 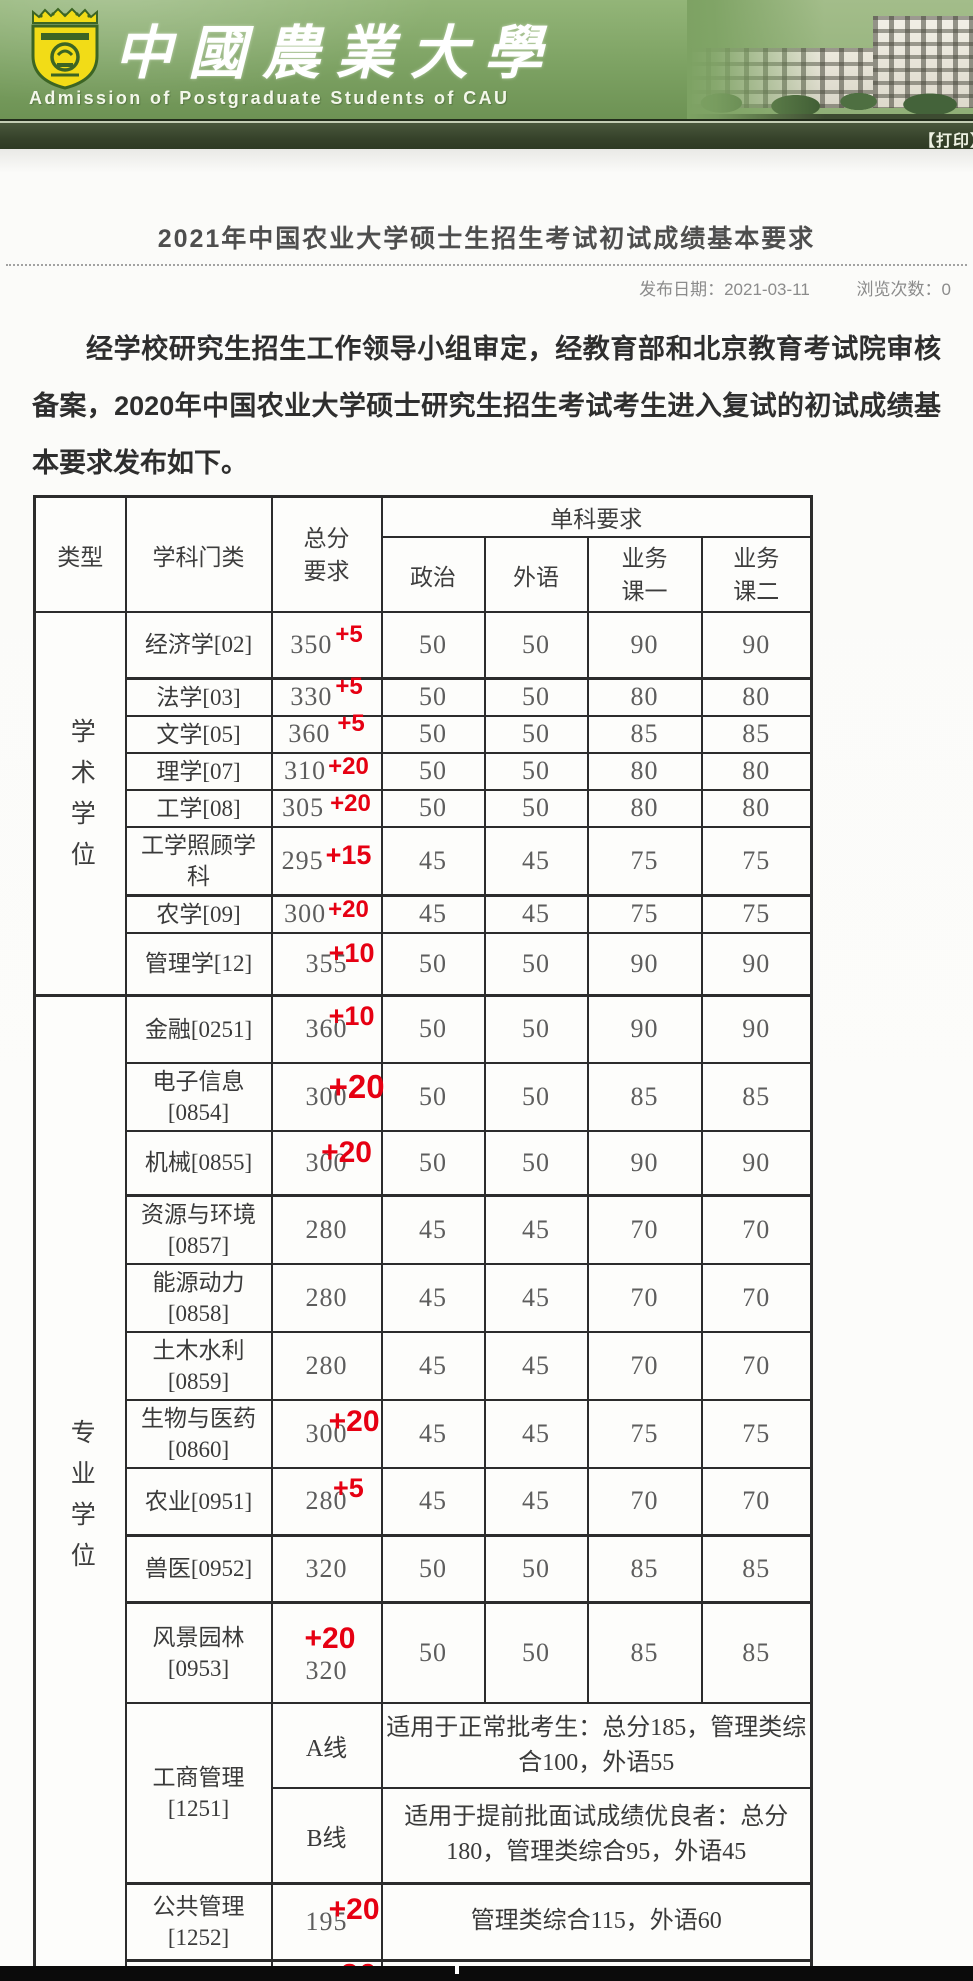 I want to click on university-name: 中國農業大學, so click(x=336, y=53).